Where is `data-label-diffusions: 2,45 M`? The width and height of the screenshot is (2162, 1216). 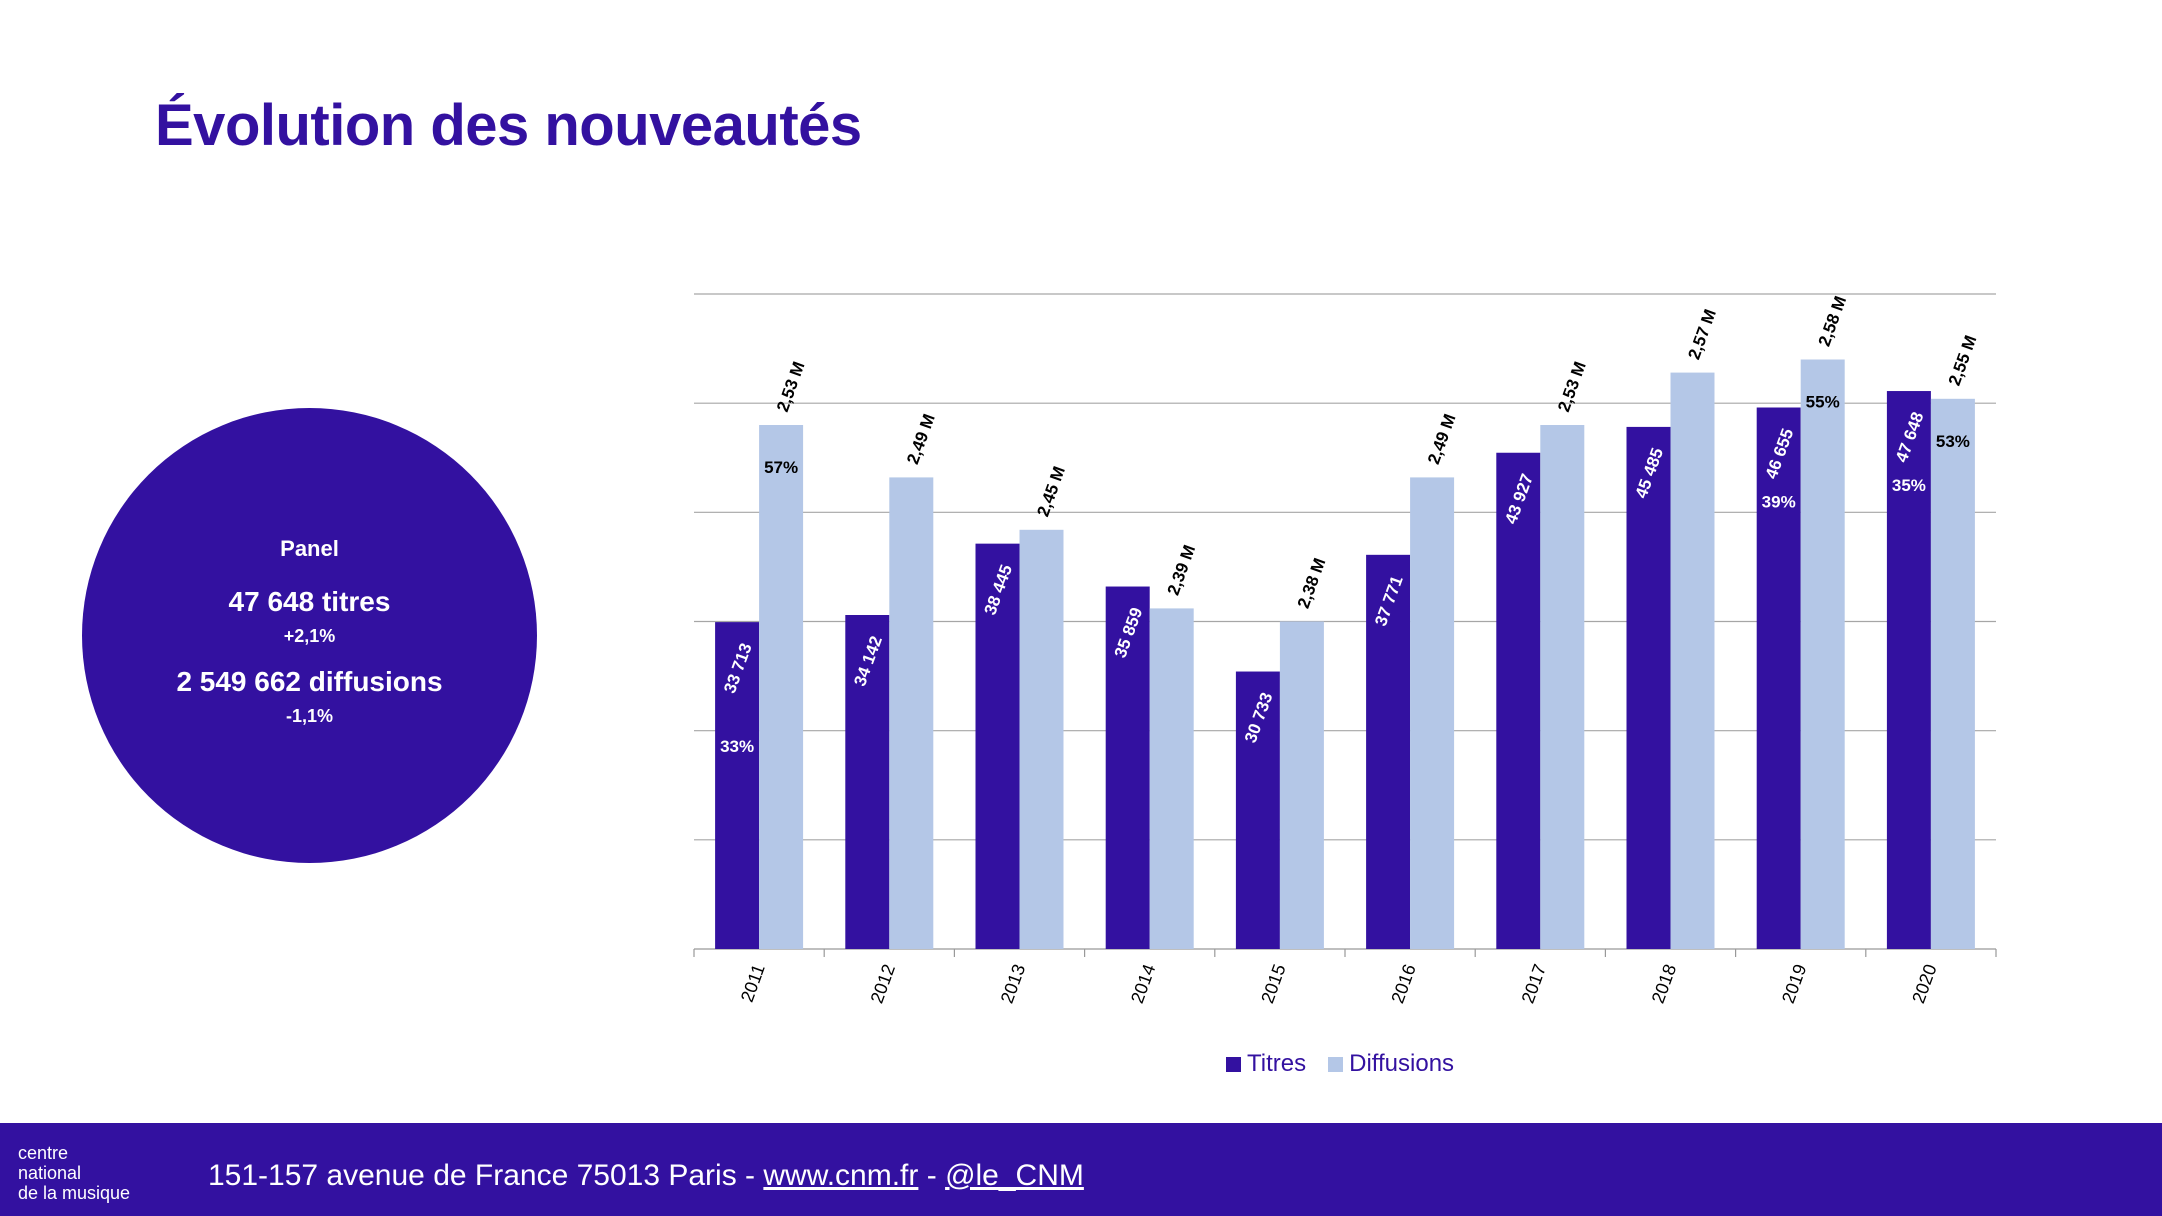 data-label-diffusions: 2,45 M is located at coordinates (1051, 491).